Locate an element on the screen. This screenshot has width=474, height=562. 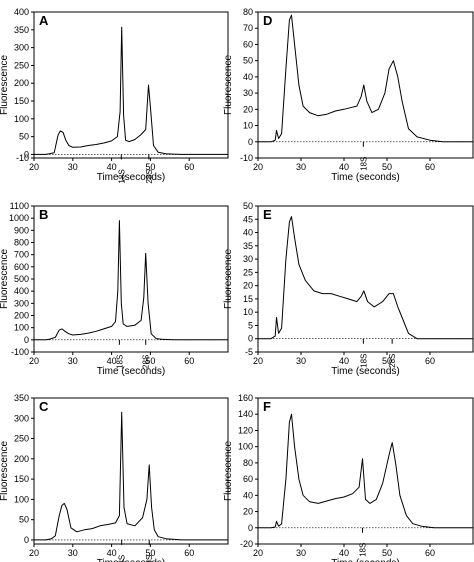
y-tick-label: 600 is located at coordinates (21, 267).